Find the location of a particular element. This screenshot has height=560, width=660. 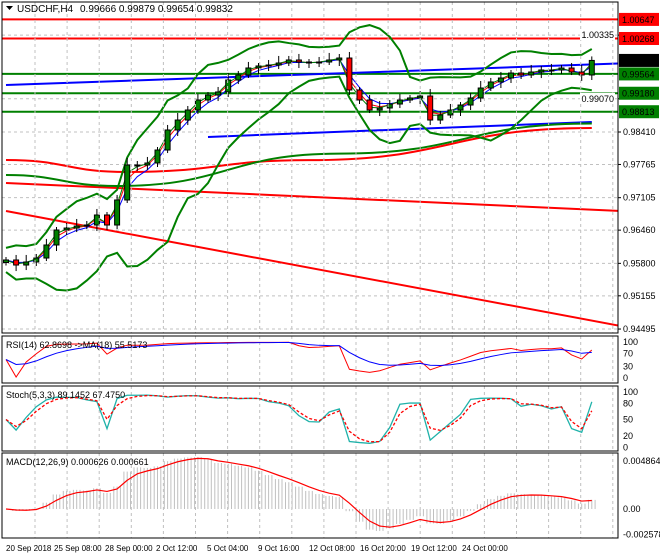

time-tick-label: 25 Sep 08:00 is located at coordinates (78, 548).